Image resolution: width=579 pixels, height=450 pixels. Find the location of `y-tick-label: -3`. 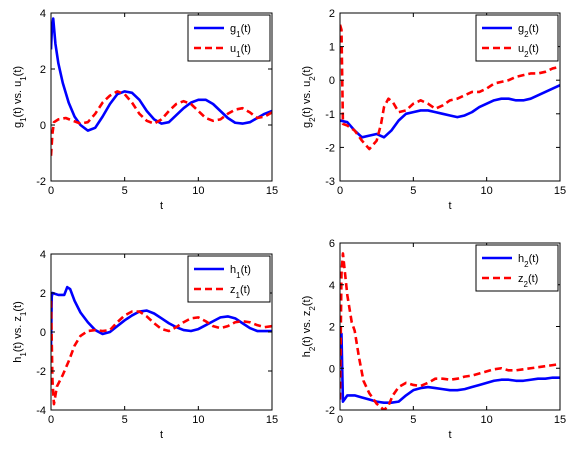

y-tick-label: -3 is located at coordinates (330, 182).